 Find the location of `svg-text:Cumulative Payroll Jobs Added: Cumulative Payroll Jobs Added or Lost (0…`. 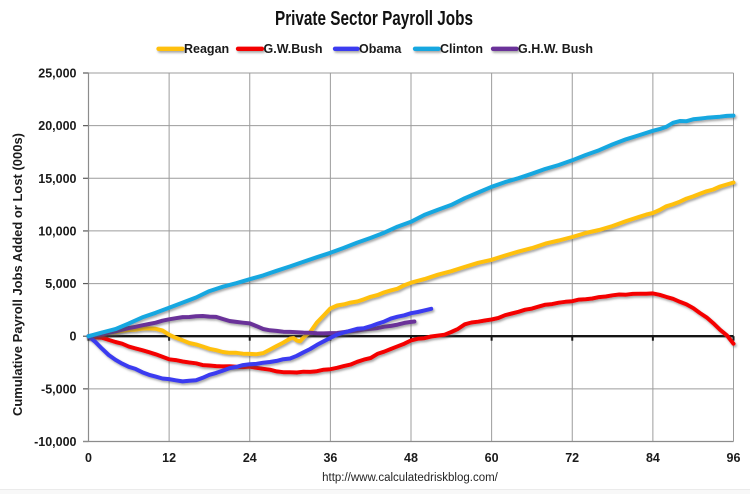

svg-text:Cumulative Payroll Jobs Added: Cumulative Payroll Jobs Added or Lost (0… is located at coordinates (18, 274).